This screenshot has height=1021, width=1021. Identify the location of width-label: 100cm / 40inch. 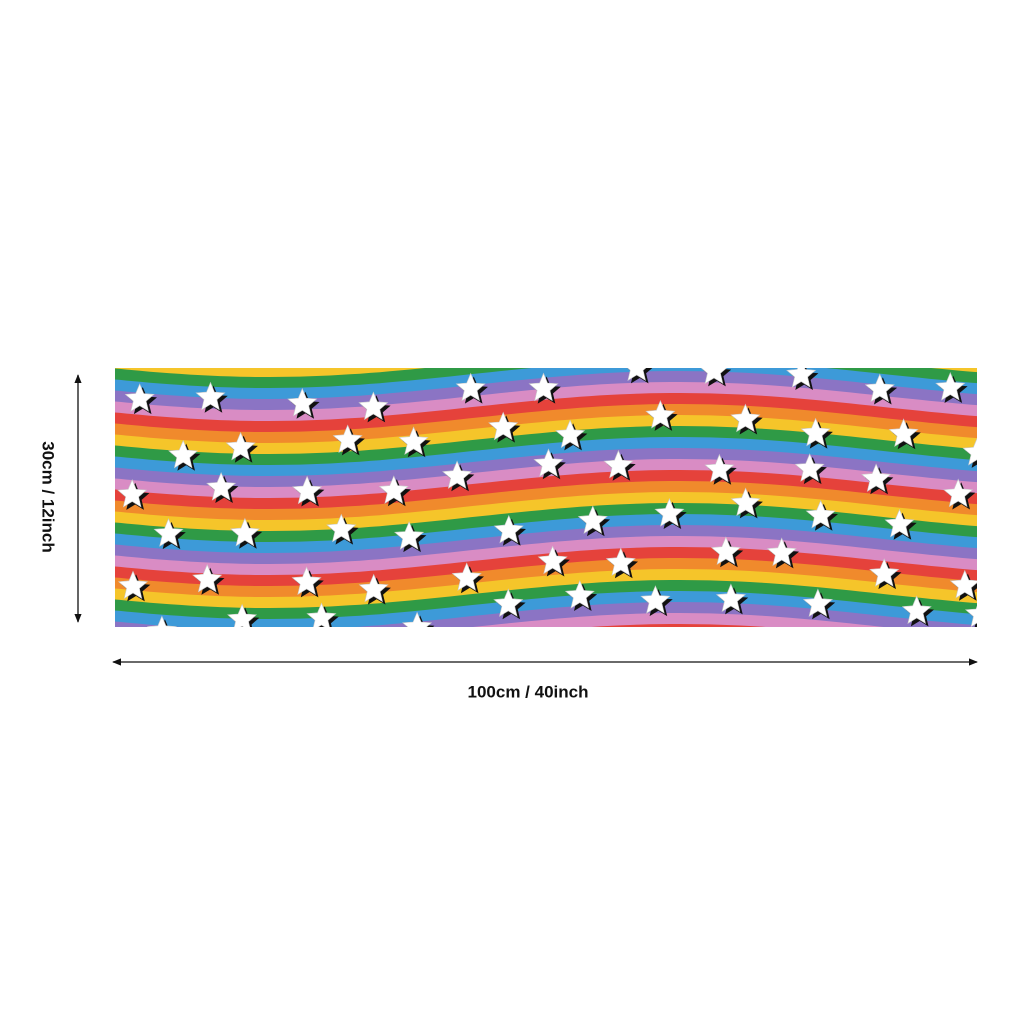
(528, 691).